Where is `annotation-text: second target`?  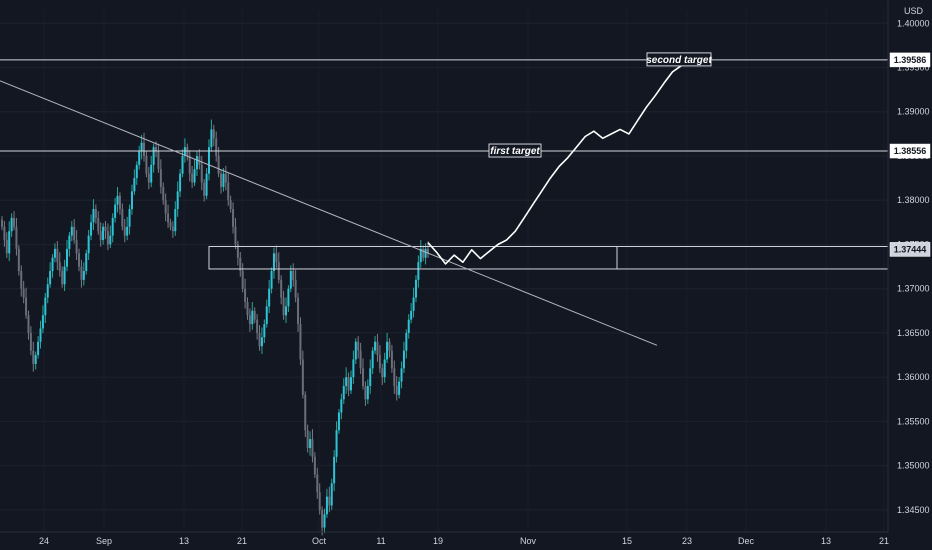
annotation-text: second target is located at coordinates (679, 60).